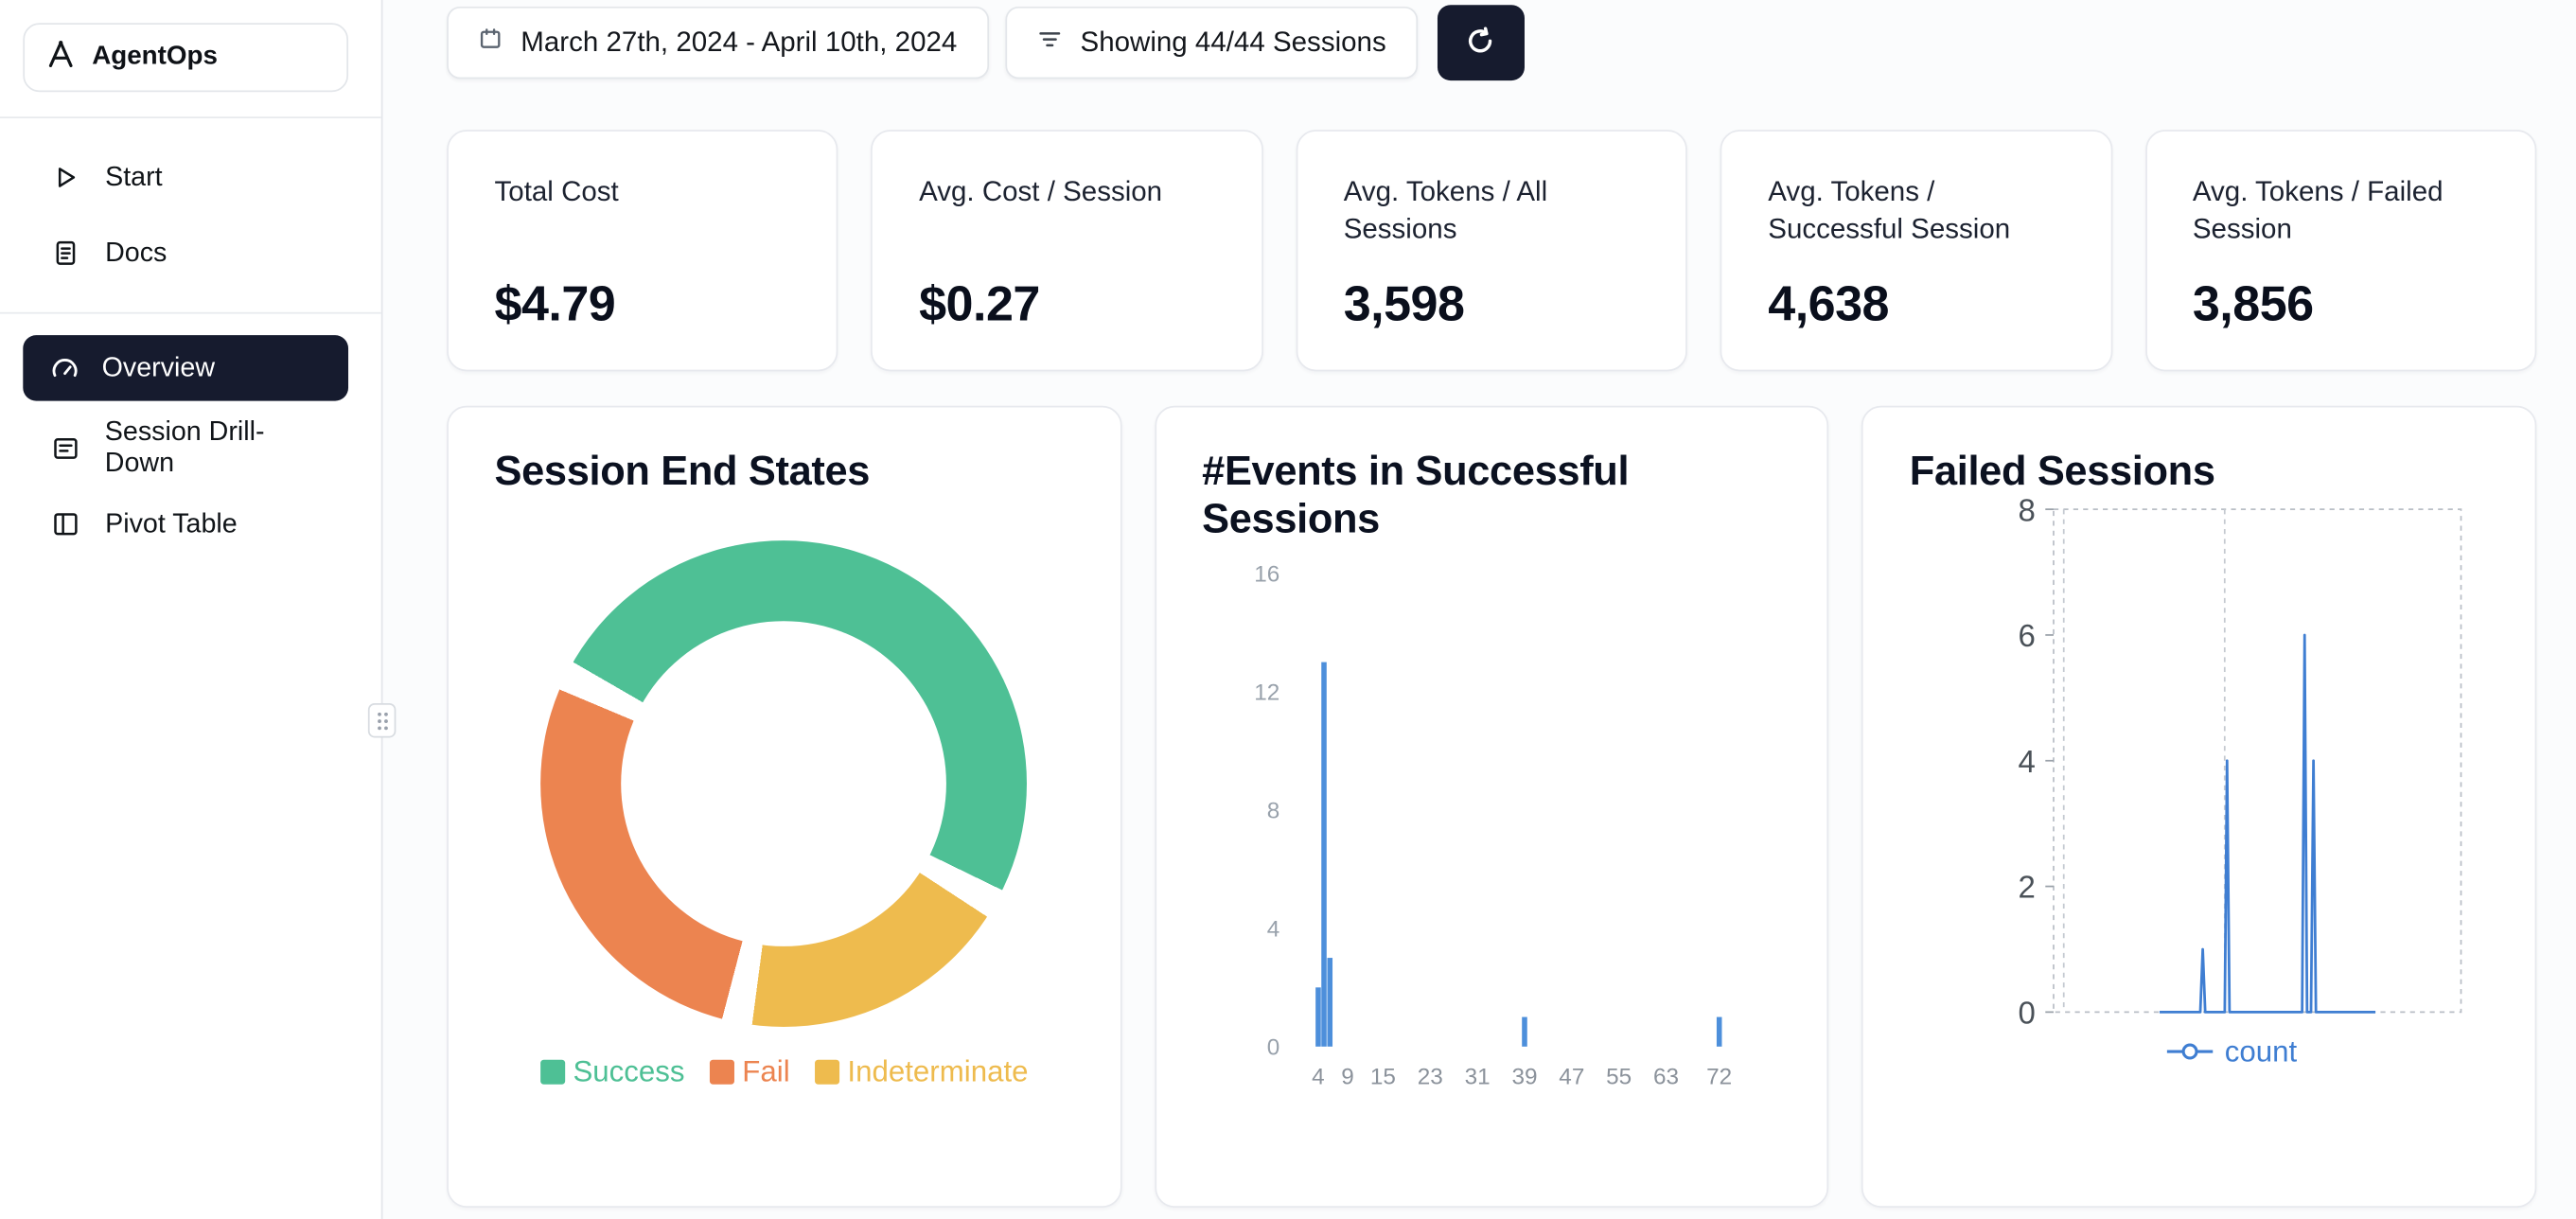 This screenshot has width=2576, height=1219. What do you see at coordinates (190, 253) in the screenshot?
I see `sidebar-item-docs: Docs` at bounding box center [190, 253].